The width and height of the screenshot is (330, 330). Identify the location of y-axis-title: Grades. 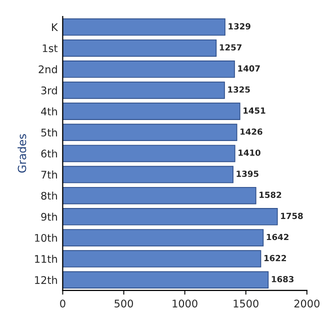
(22, 153).